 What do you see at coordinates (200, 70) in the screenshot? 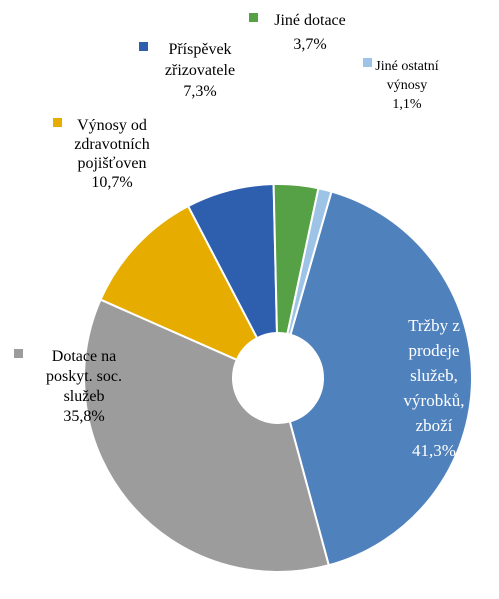
I see `slice-category-label: zřizovatele` at bounding box center [200, 70].